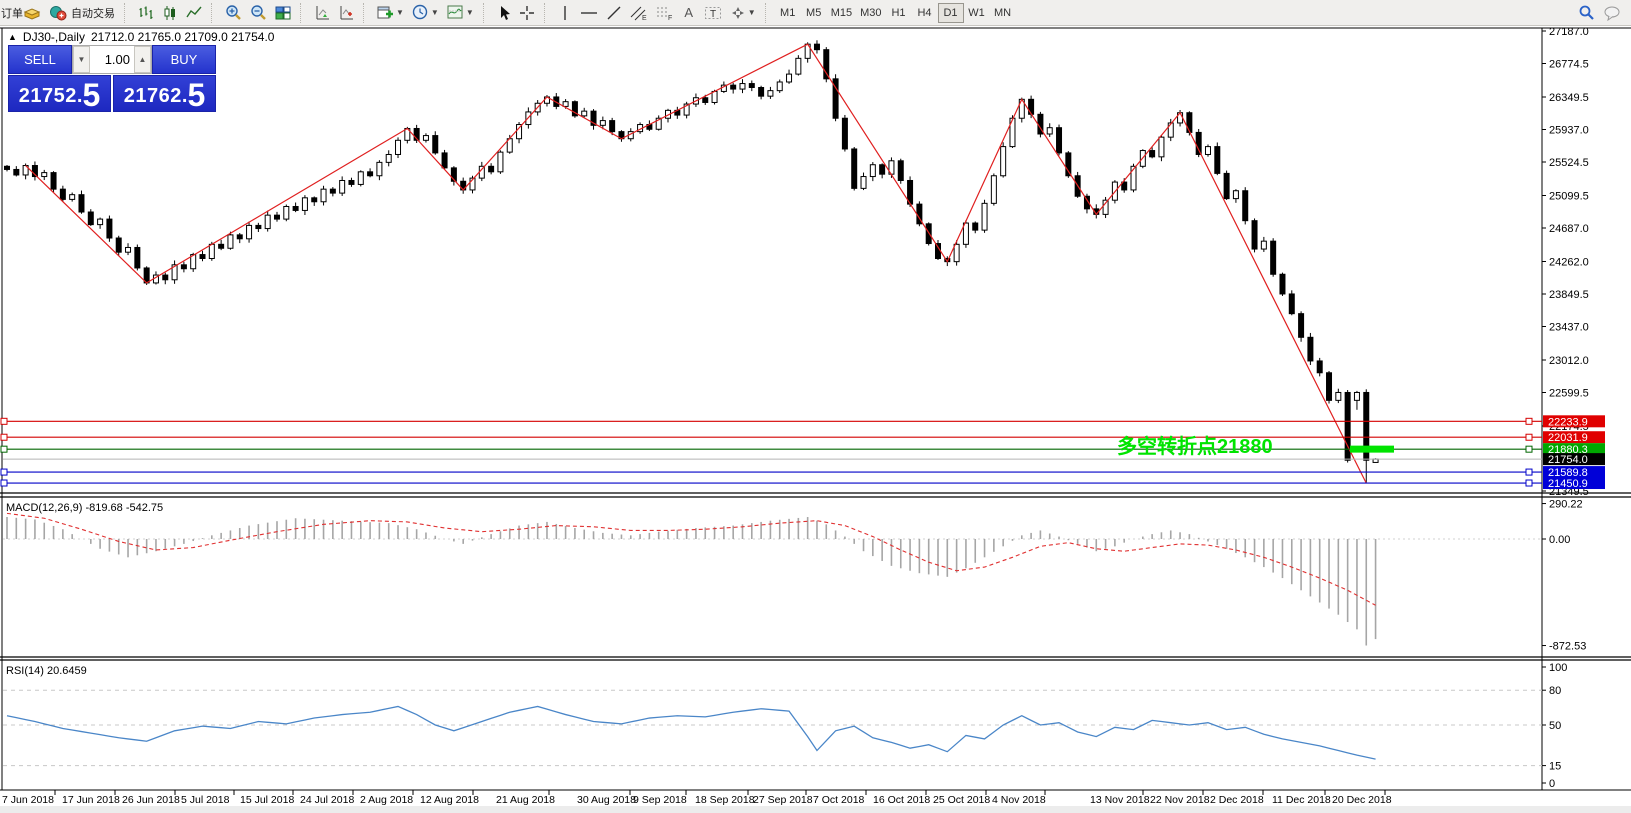 Image resolution: width=1631 pixels, height=813 pixels. I want to click on search-icon, so click(1586, 12).